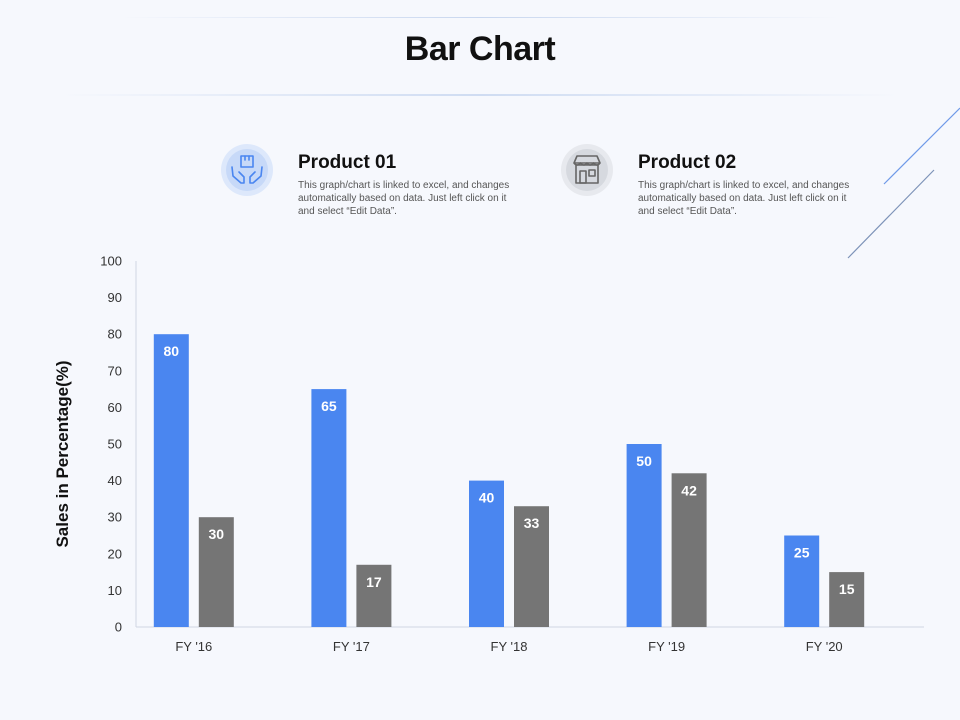 The height and width of the screenshot is (720, 960). What do you see at coordinates (115, 297) in the screenshot?
I see `y-tick-label: 90` at bounding box center [115, 297].